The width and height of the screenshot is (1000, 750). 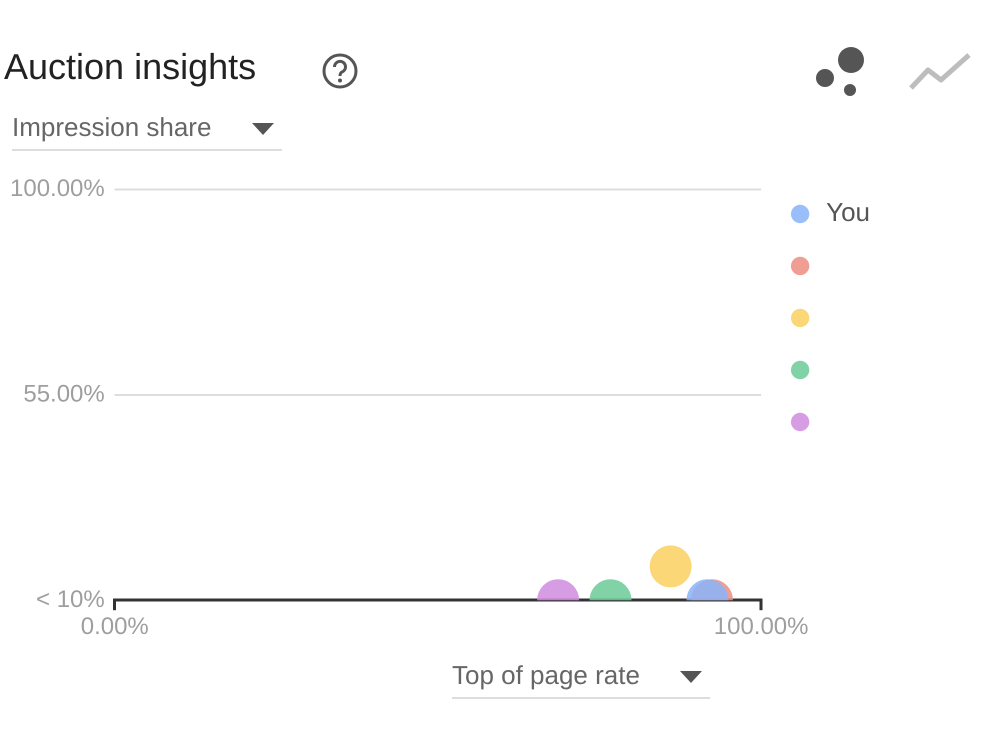 I want to click on y-tick-label: < 10%, so click(x=70, y=599).